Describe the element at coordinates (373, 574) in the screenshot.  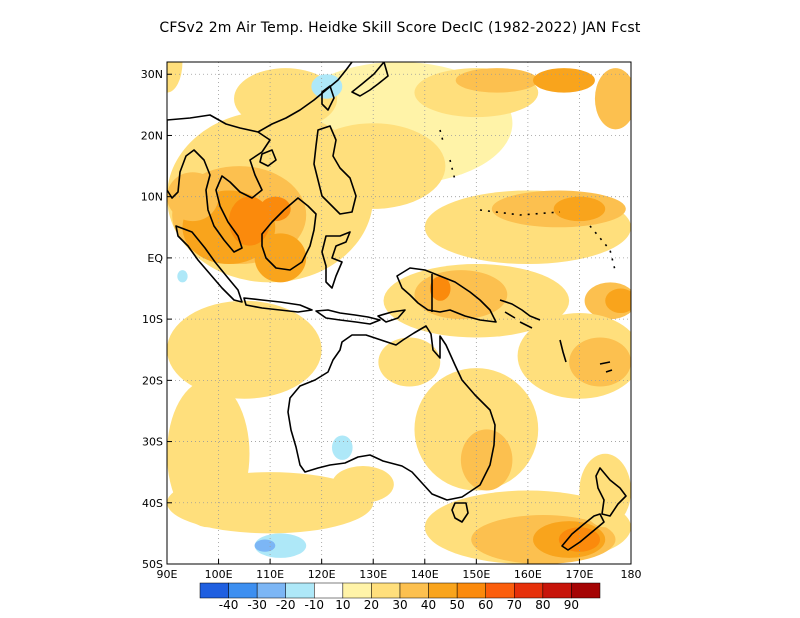
I see `x-tick-label-4: 130E` at that location.